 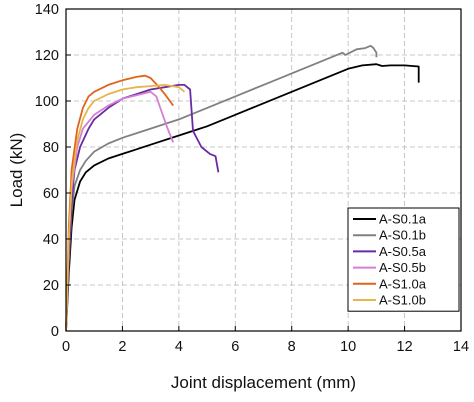 I want to click on series-line-a-s1-0a, so click(x=119, y=203).